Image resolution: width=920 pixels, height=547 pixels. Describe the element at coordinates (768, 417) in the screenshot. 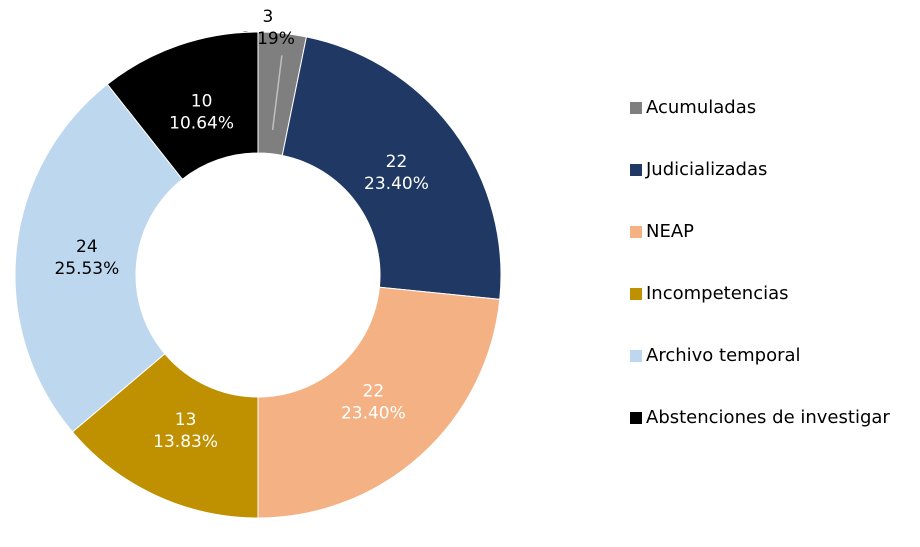

I see `legend-label: Abstenciones de investigar` at that location.